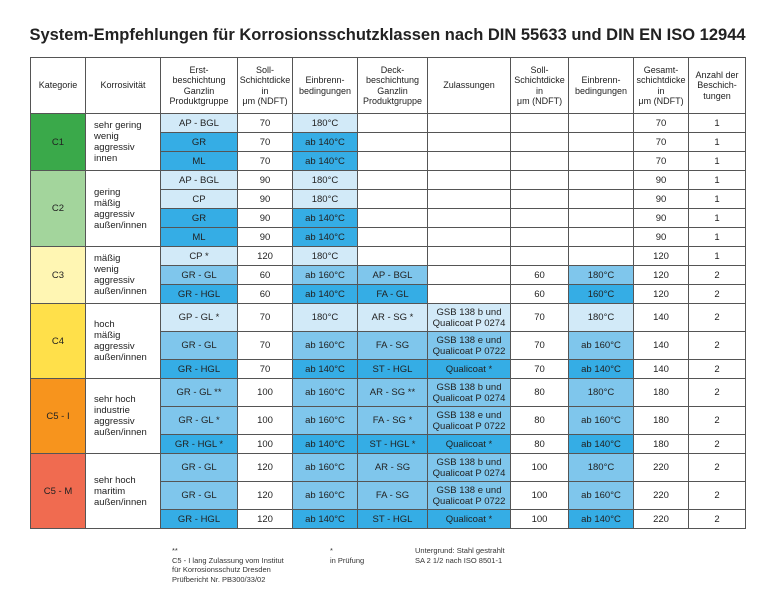 The image size is (775, 600). What do you see at coordinates (265, 80) in the screenshot?
I see `text-line: Schichtdicke` at bounding box center [265, 80].